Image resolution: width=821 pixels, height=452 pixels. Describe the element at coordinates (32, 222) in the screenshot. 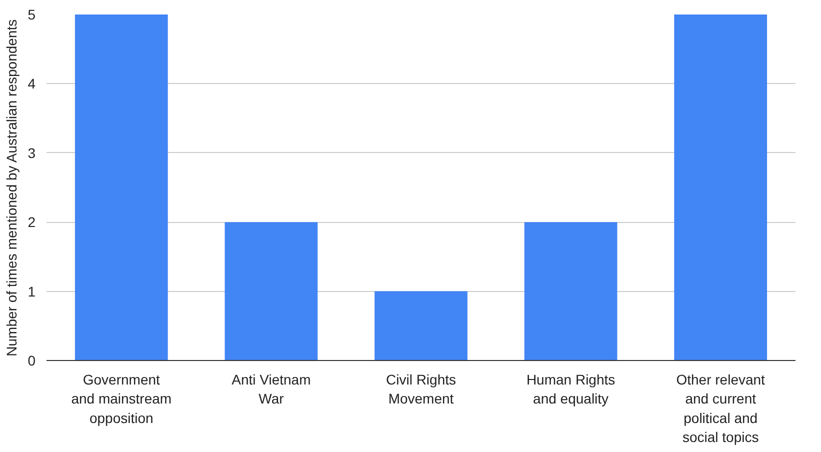

I see `y-tick-label: 2` at that location.